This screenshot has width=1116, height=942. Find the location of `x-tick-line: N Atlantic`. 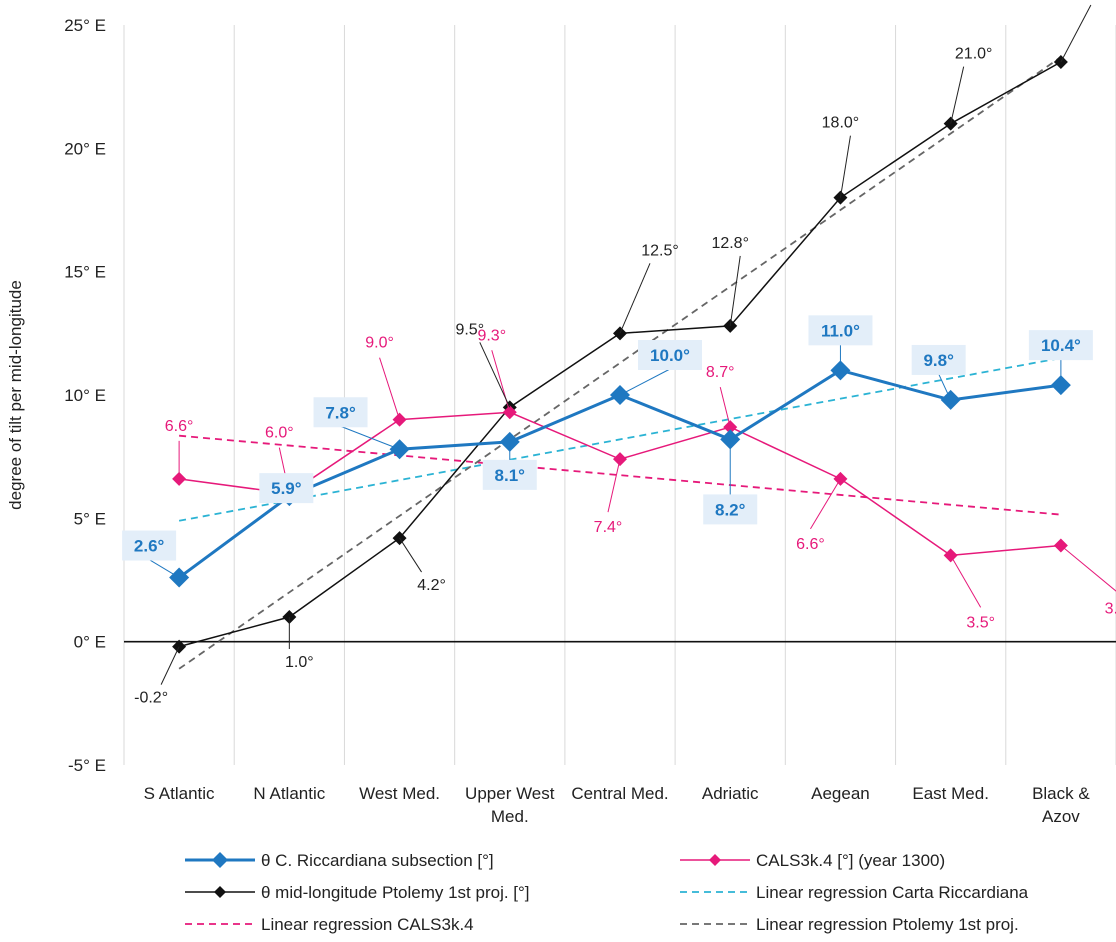

x-tick-line: N Atlantic is located at coordinates (289, 793).